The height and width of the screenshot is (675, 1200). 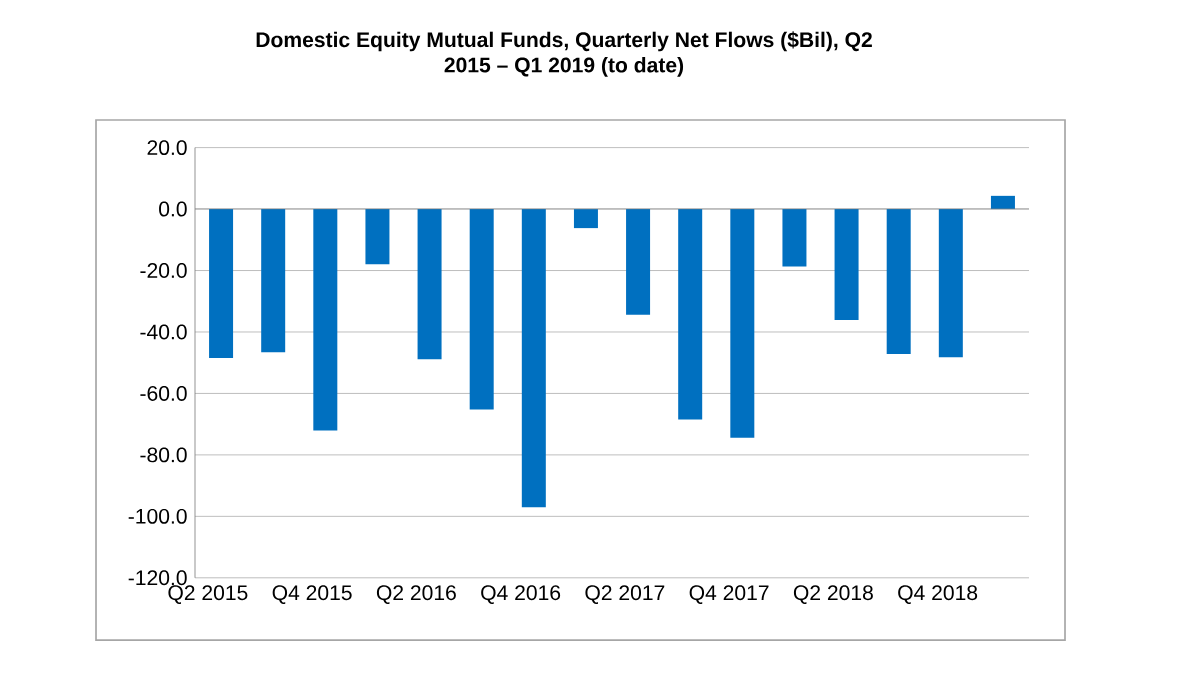 I want to click on x-tick-label: Q2 2015, so click(x=208, y=594).